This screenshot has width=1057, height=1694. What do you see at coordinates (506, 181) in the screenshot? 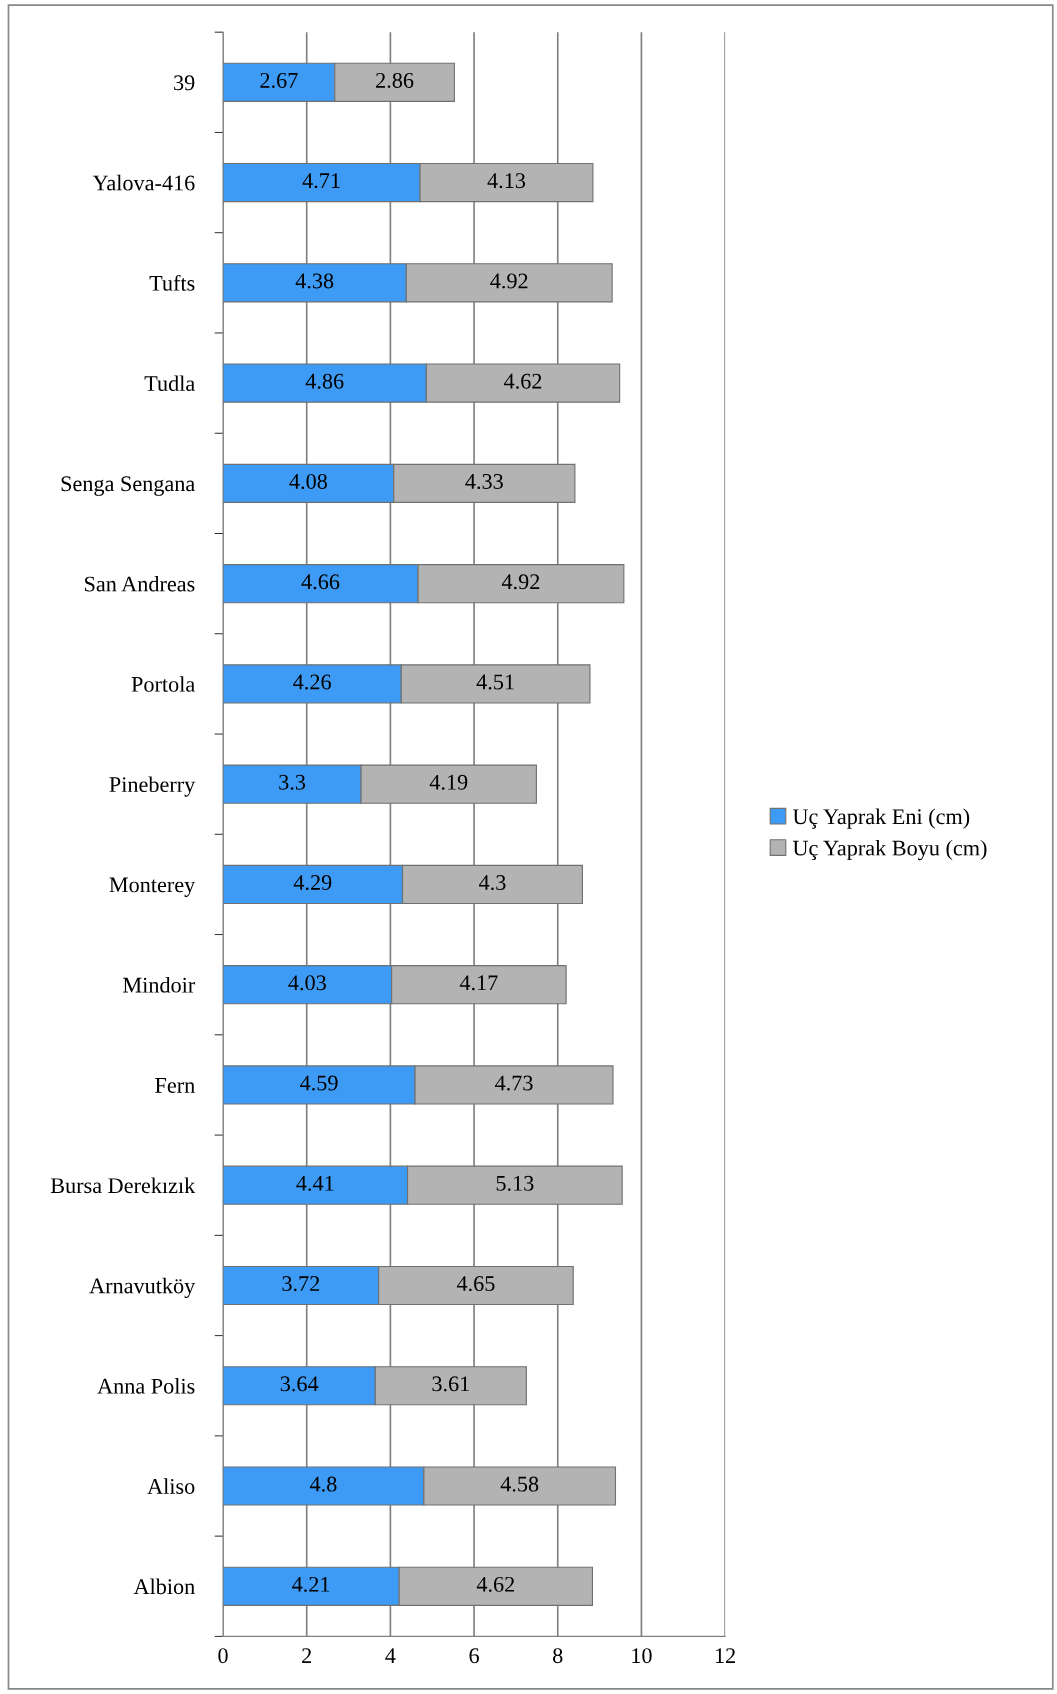
I see `data-label: 4.13` at bounding box center [506, 181].